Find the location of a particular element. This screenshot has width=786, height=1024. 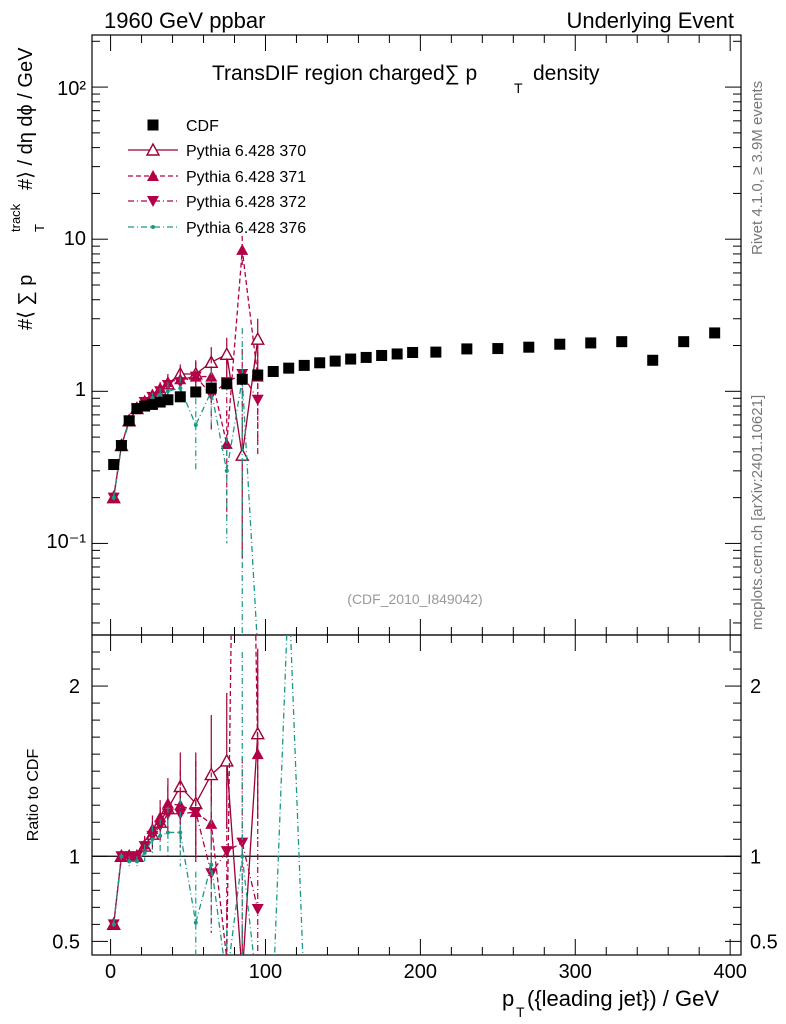

x-tick-label: 100 is located at coordinates (265, 972).